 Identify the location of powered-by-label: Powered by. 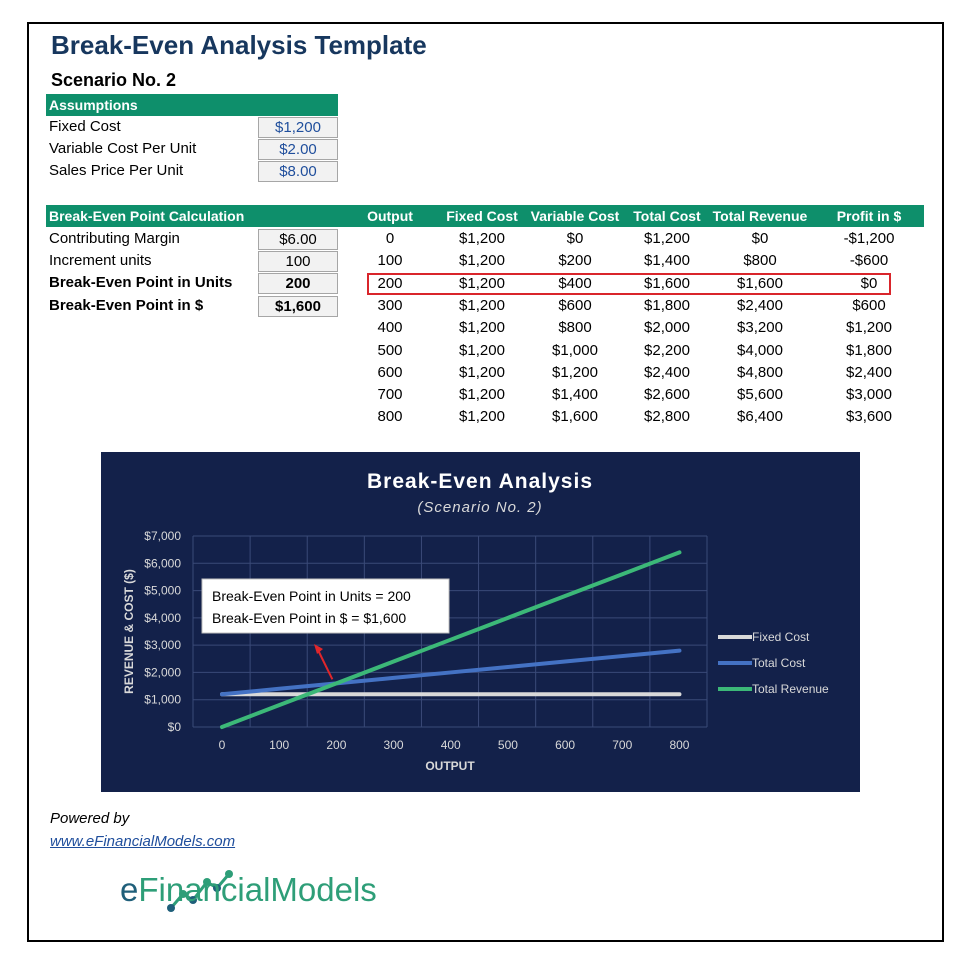
(90, 818).